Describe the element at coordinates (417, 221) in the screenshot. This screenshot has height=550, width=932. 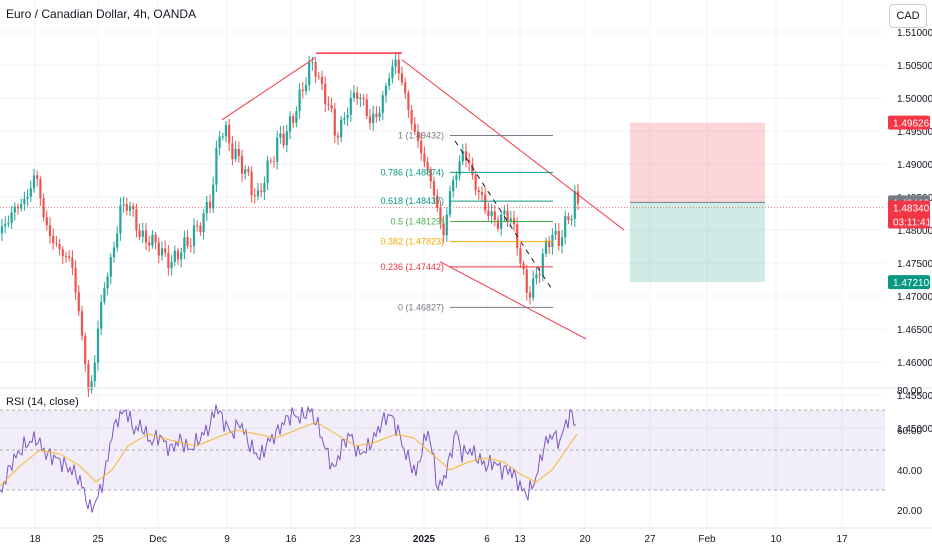
I see `fib-level-label: 0.5 (1.48129)` at that location.